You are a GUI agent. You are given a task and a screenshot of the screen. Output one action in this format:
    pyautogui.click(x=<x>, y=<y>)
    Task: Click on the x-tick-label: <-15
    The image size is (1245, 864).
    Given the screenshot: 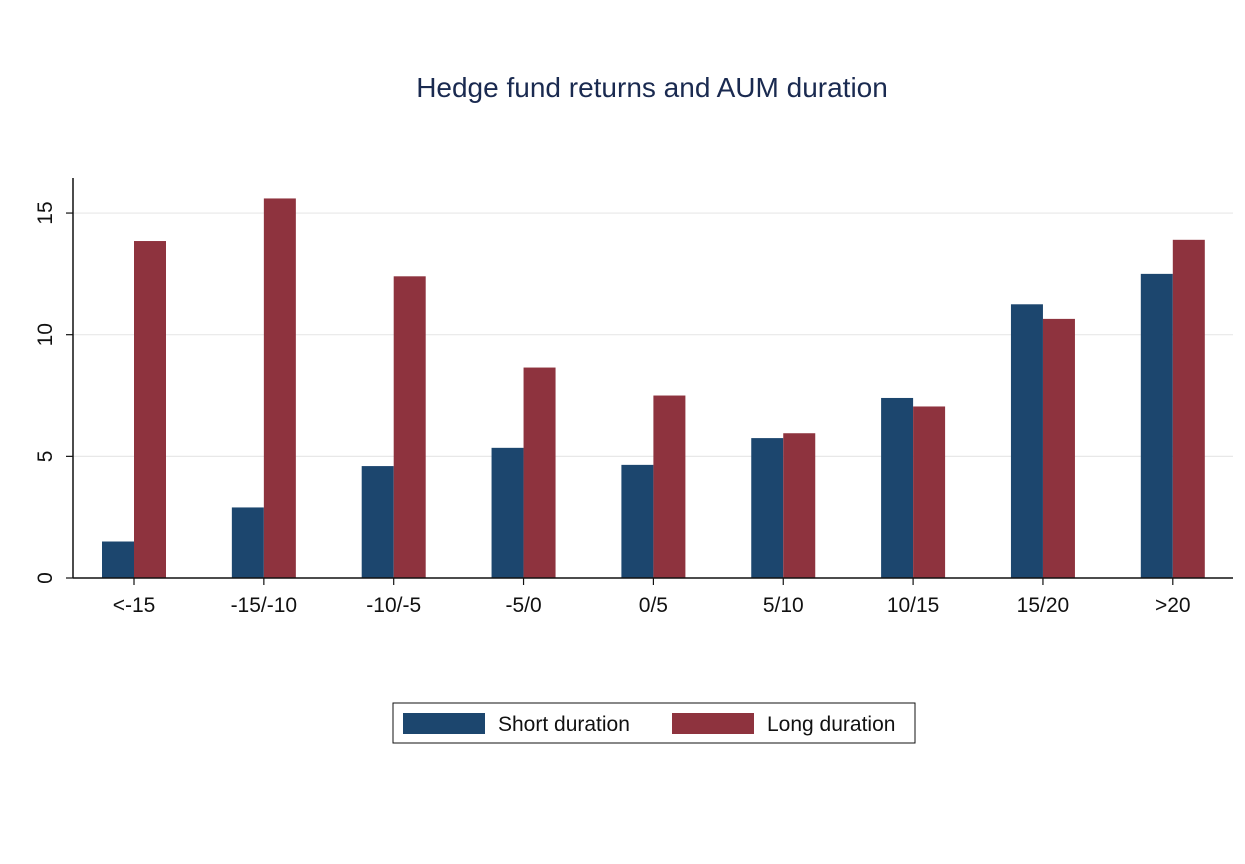 What is the action you would take?
    pyautogui.click(x=134, y=605)
    